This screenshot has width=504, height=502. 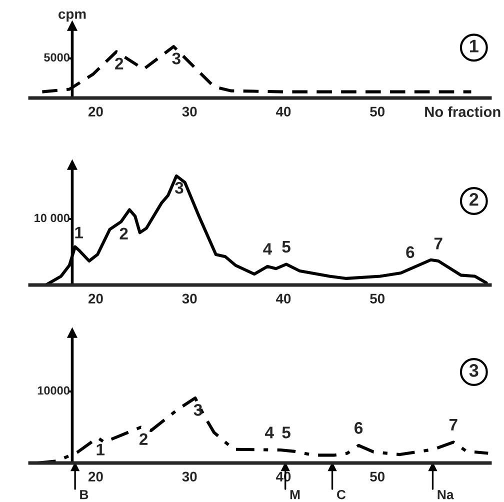 What do you see at coordinates (72, 16) in the screenshot?
I see `y-axis-title: cpm` at bounding box center [72, 16].